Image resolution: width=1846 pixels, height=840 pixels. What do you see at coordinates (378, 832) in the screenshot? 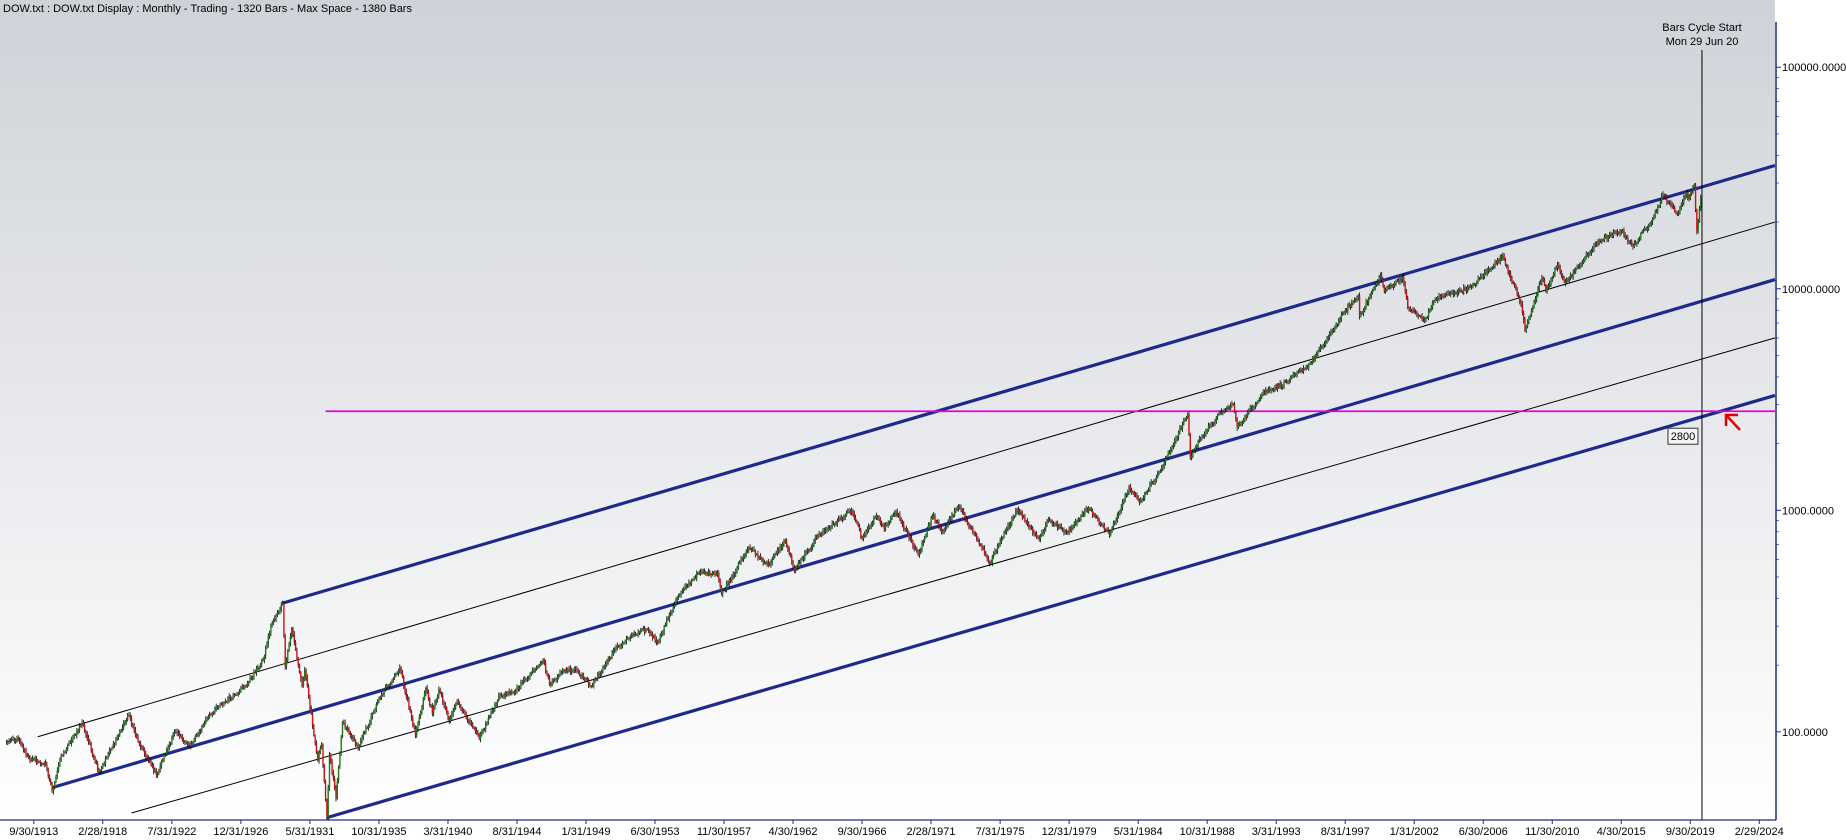
I see `x-tick-label: 10/31/1935` at bounding box center [378, 832].